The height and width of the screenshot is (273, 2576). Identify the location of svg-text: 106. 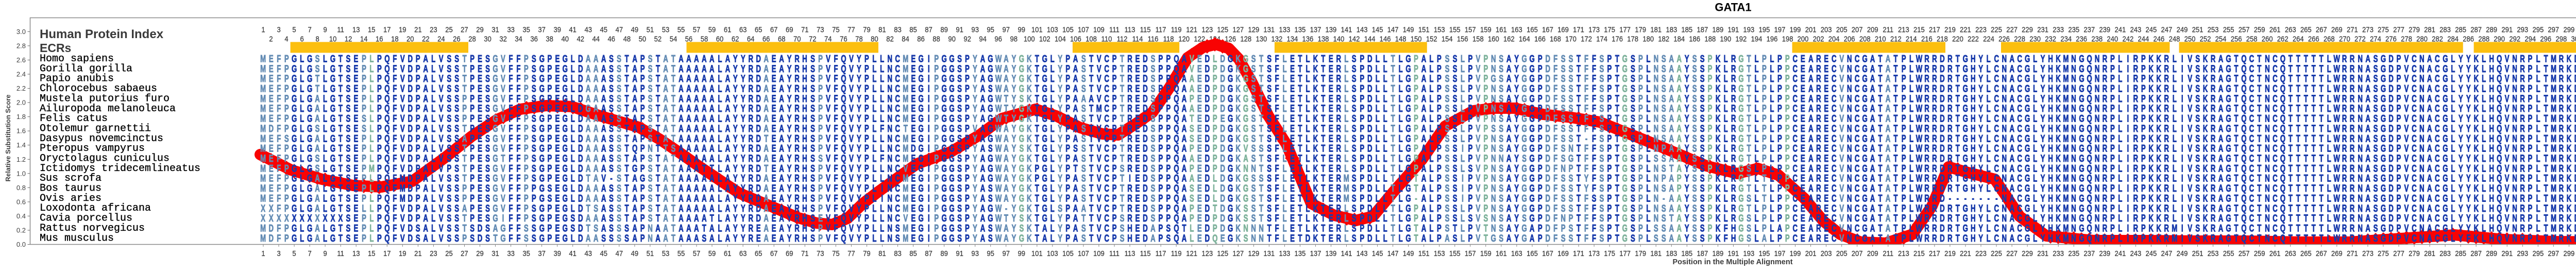
(1075, 39).